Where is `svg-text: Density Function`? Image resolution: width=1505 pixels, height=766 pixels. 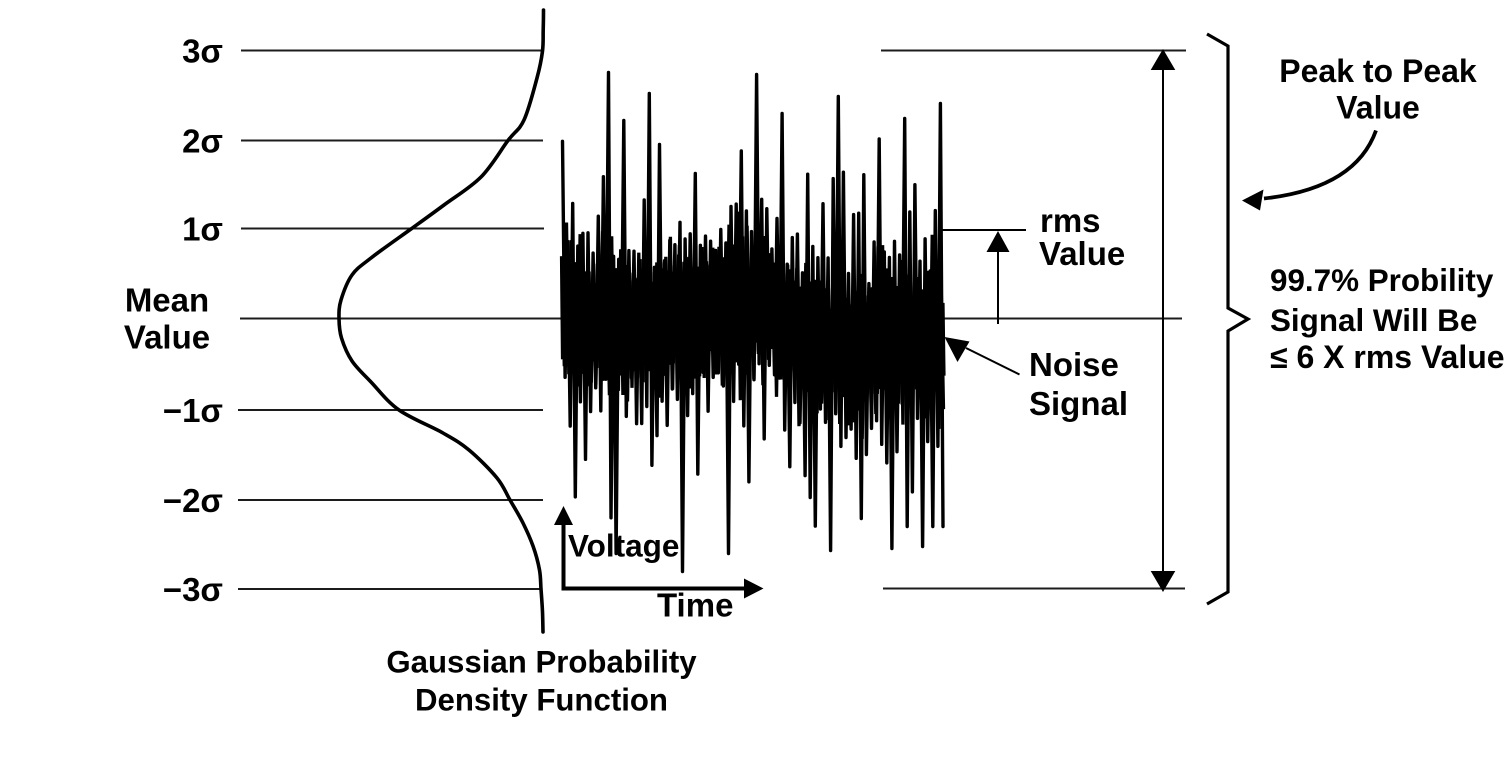 svg-text: Density Function is located at coordinates (541, 700).